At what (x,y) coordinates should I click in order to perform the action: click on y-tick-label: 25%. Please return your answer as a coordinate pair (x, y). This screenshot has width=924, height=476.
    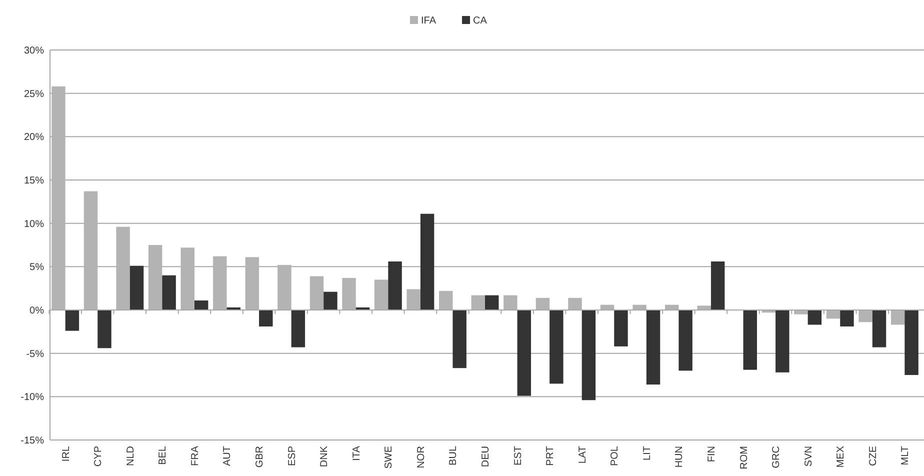
    Looking at the image, I should click on (34, 94).